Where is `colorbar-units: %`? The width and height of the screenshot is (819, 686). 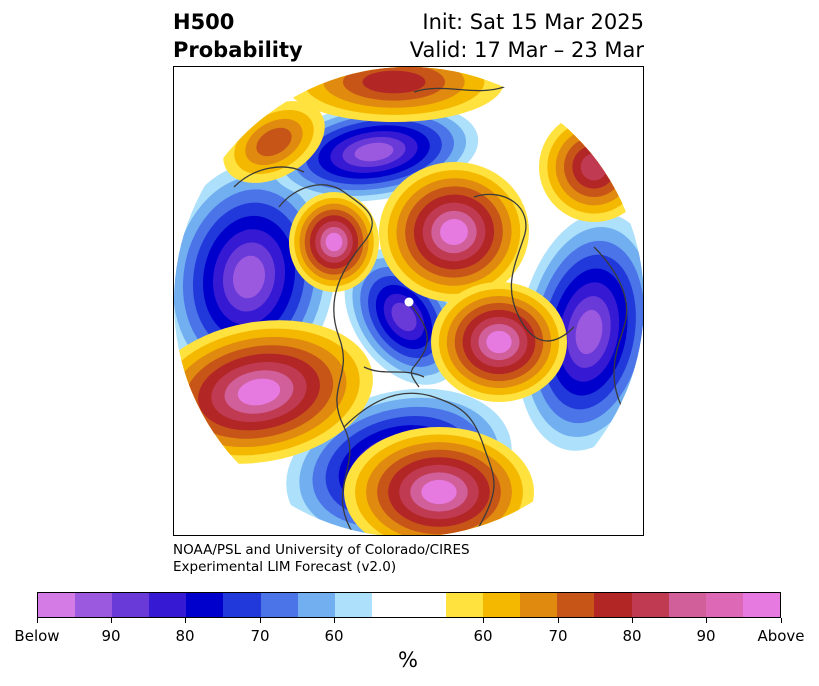
colorbar-units: % is located at coordinates (408, 660).